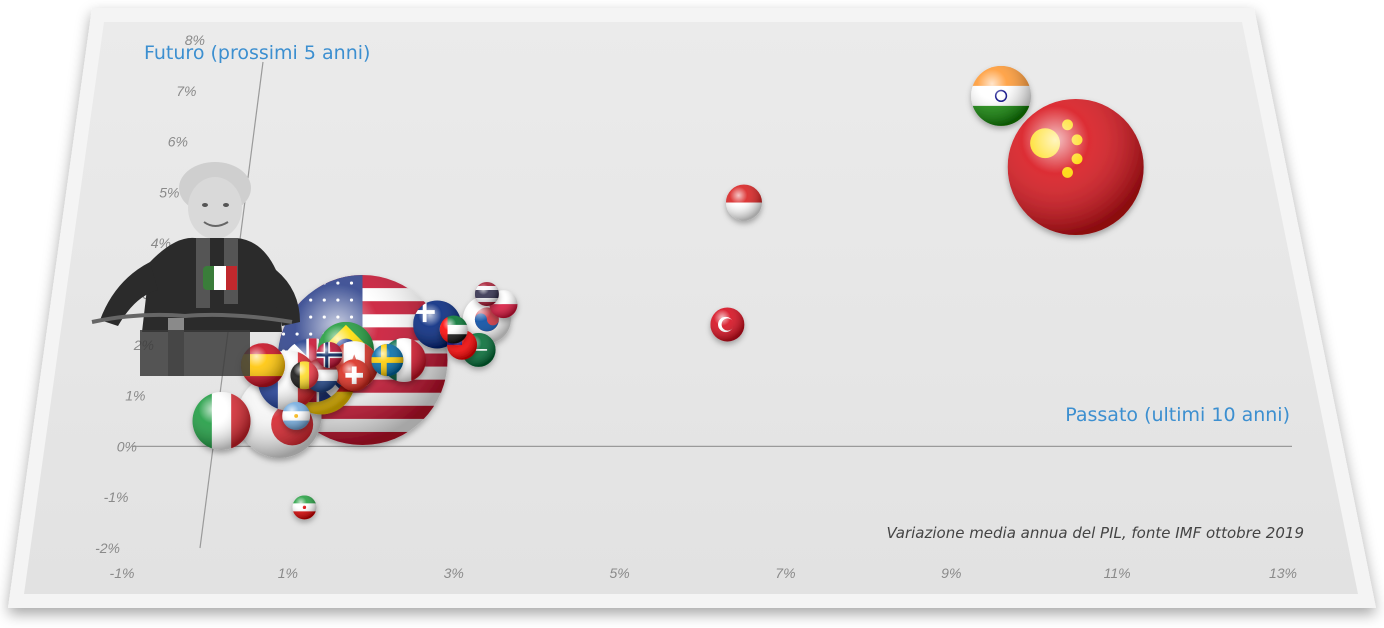  What do you see at coordinates (354, 375) in the screenshot?
I see `bubble-switzerland` at bounding box center [354, 375].